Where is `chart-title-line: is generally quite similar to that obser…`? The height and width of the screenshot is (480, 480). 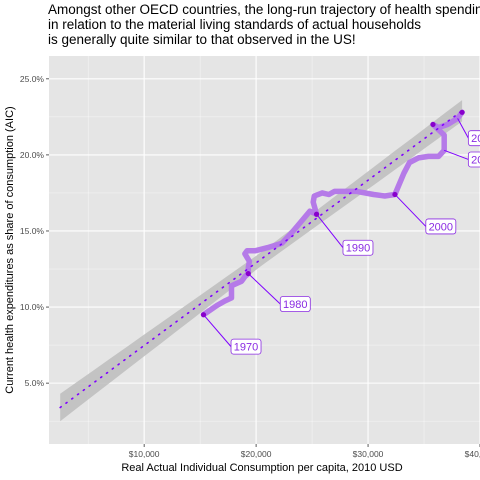
chart-title-line: is generally quite similar to that obser… is located at coordinates (202, 39).